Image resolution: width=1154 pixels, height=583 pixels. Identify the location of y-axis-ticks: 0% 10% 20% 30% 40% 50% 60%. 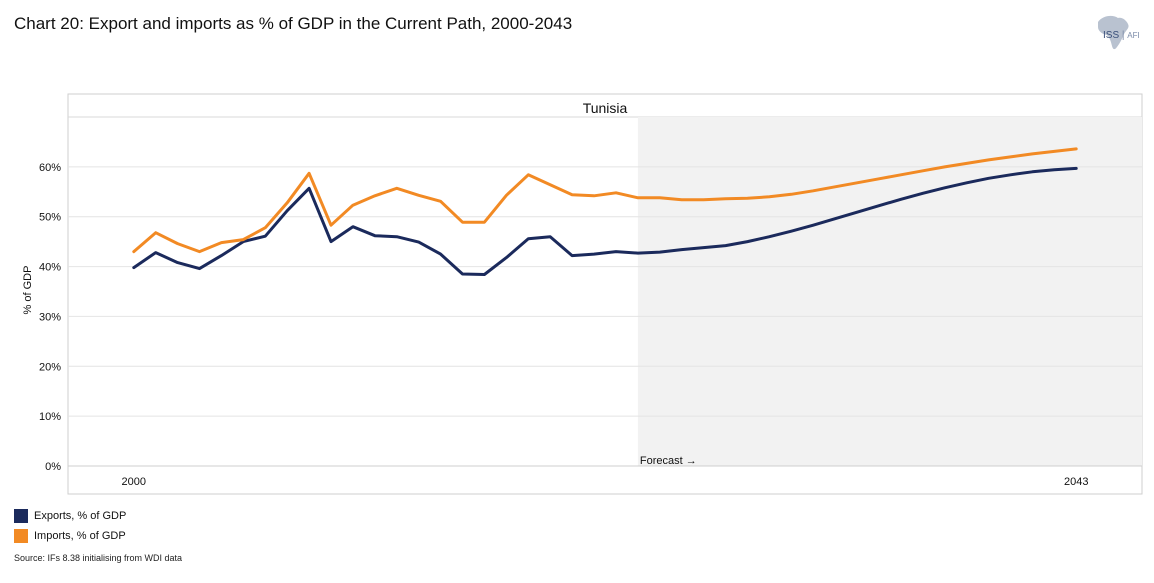
(50, 317).